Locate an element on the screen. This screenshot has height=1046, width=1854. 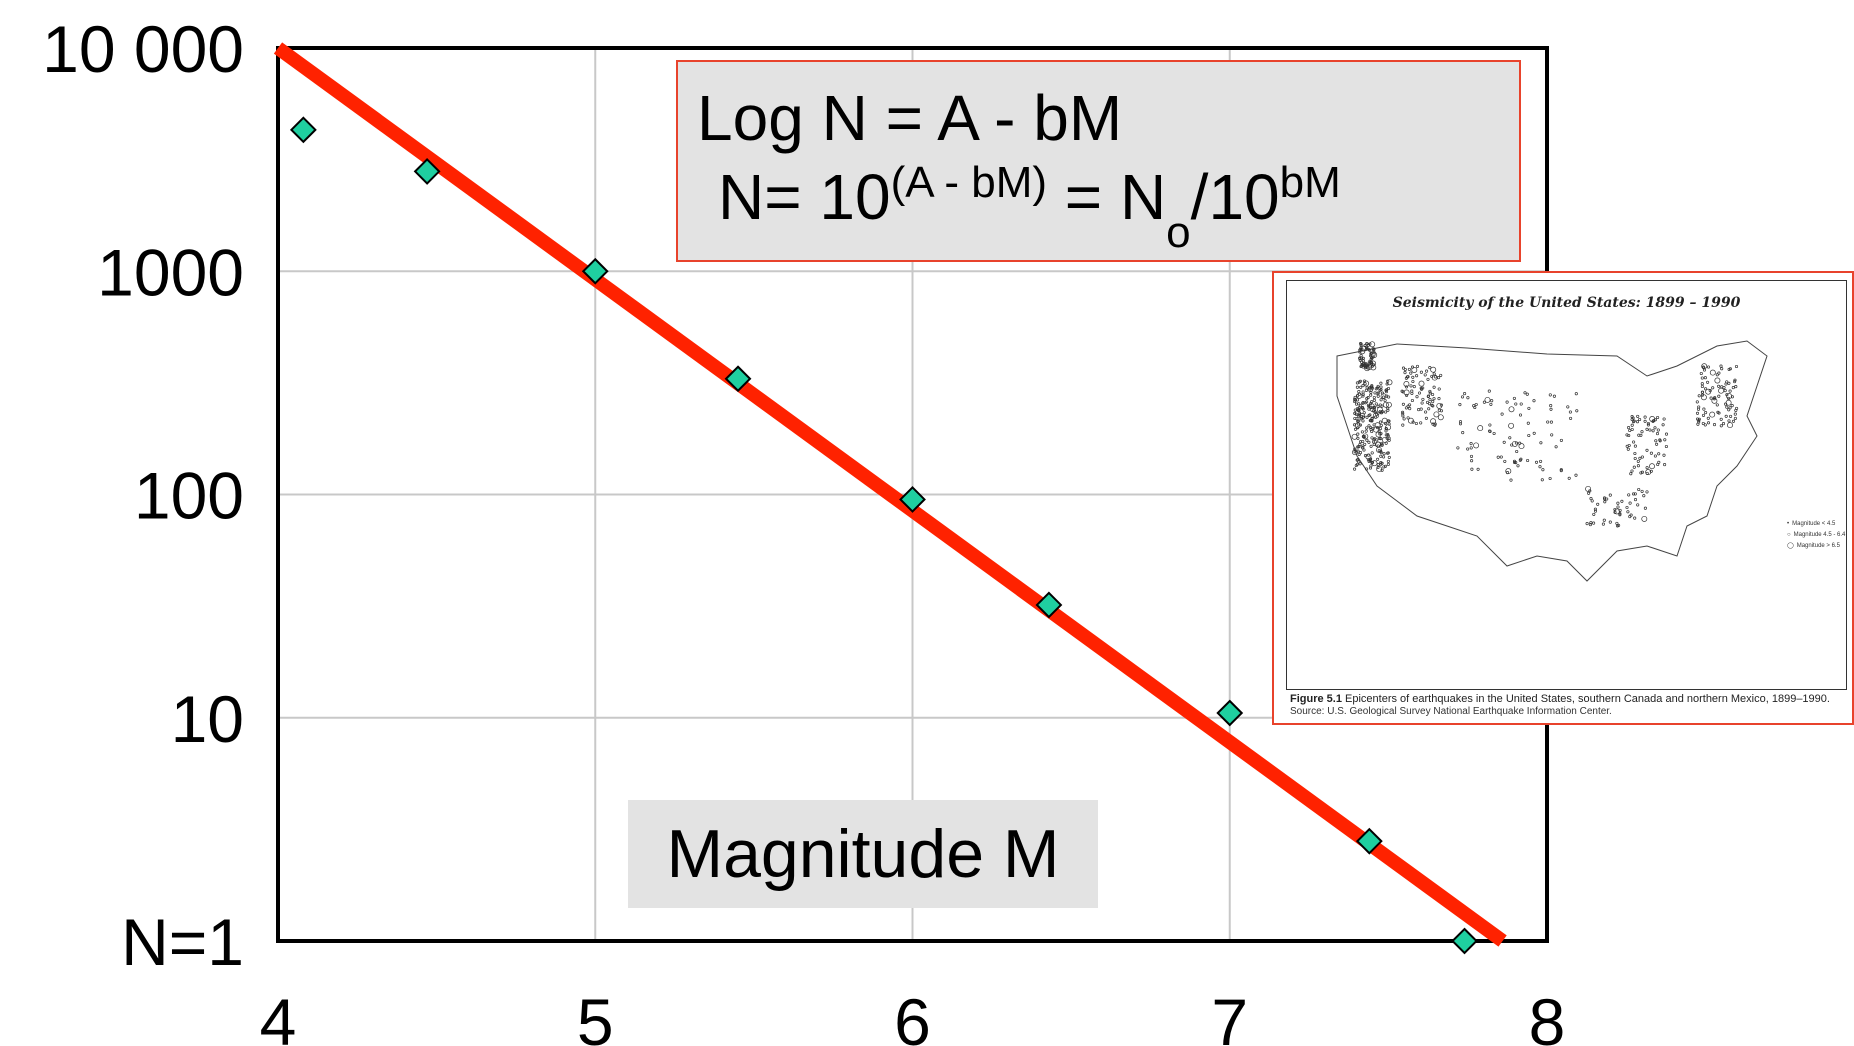
x-tick-label-2: 6 is located at coordinates (912, 1015).